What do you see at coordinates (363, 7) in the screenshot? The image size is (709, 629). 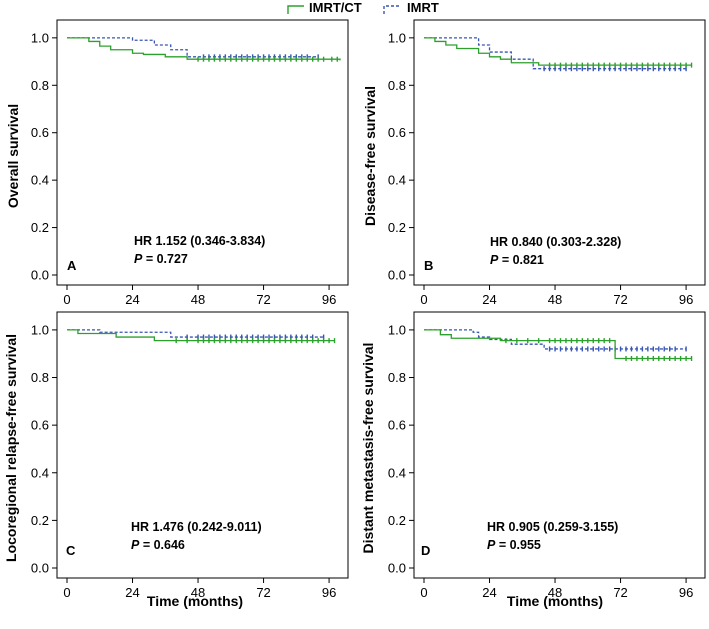 I see `legend: IMRT/CT IMRT` at bounding box center [363, 7].